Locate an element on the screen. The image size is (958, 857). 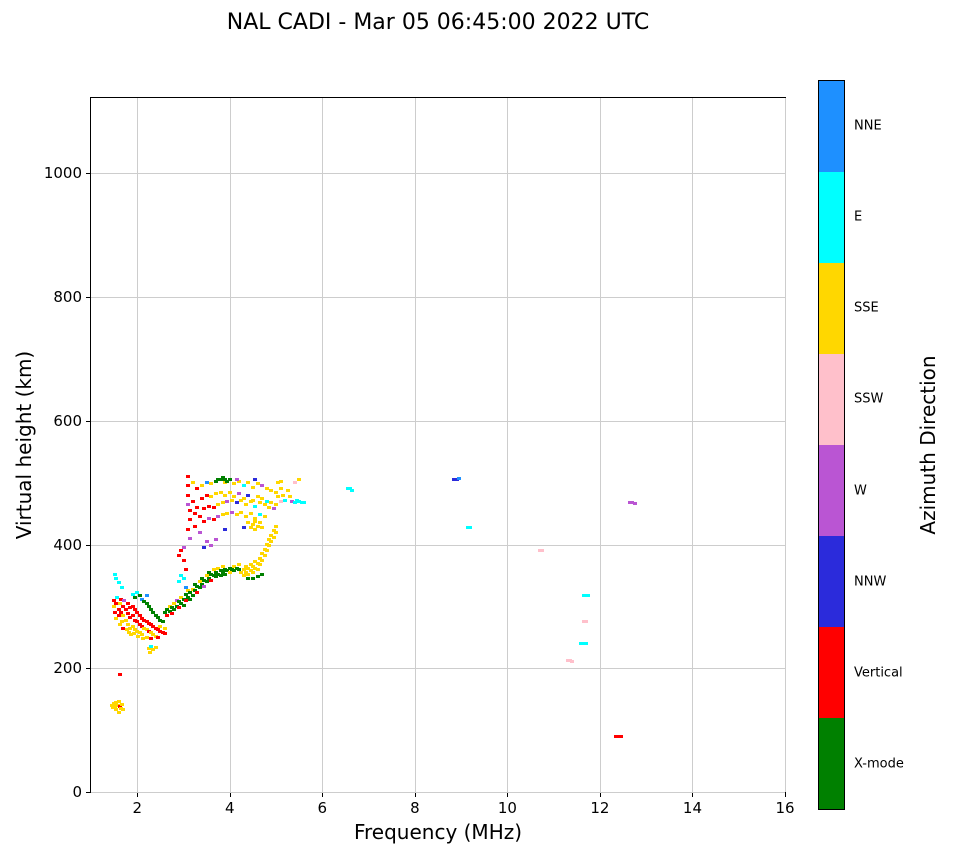
colorbar-label-nnw: NNW is located at coordinates (870, 582).